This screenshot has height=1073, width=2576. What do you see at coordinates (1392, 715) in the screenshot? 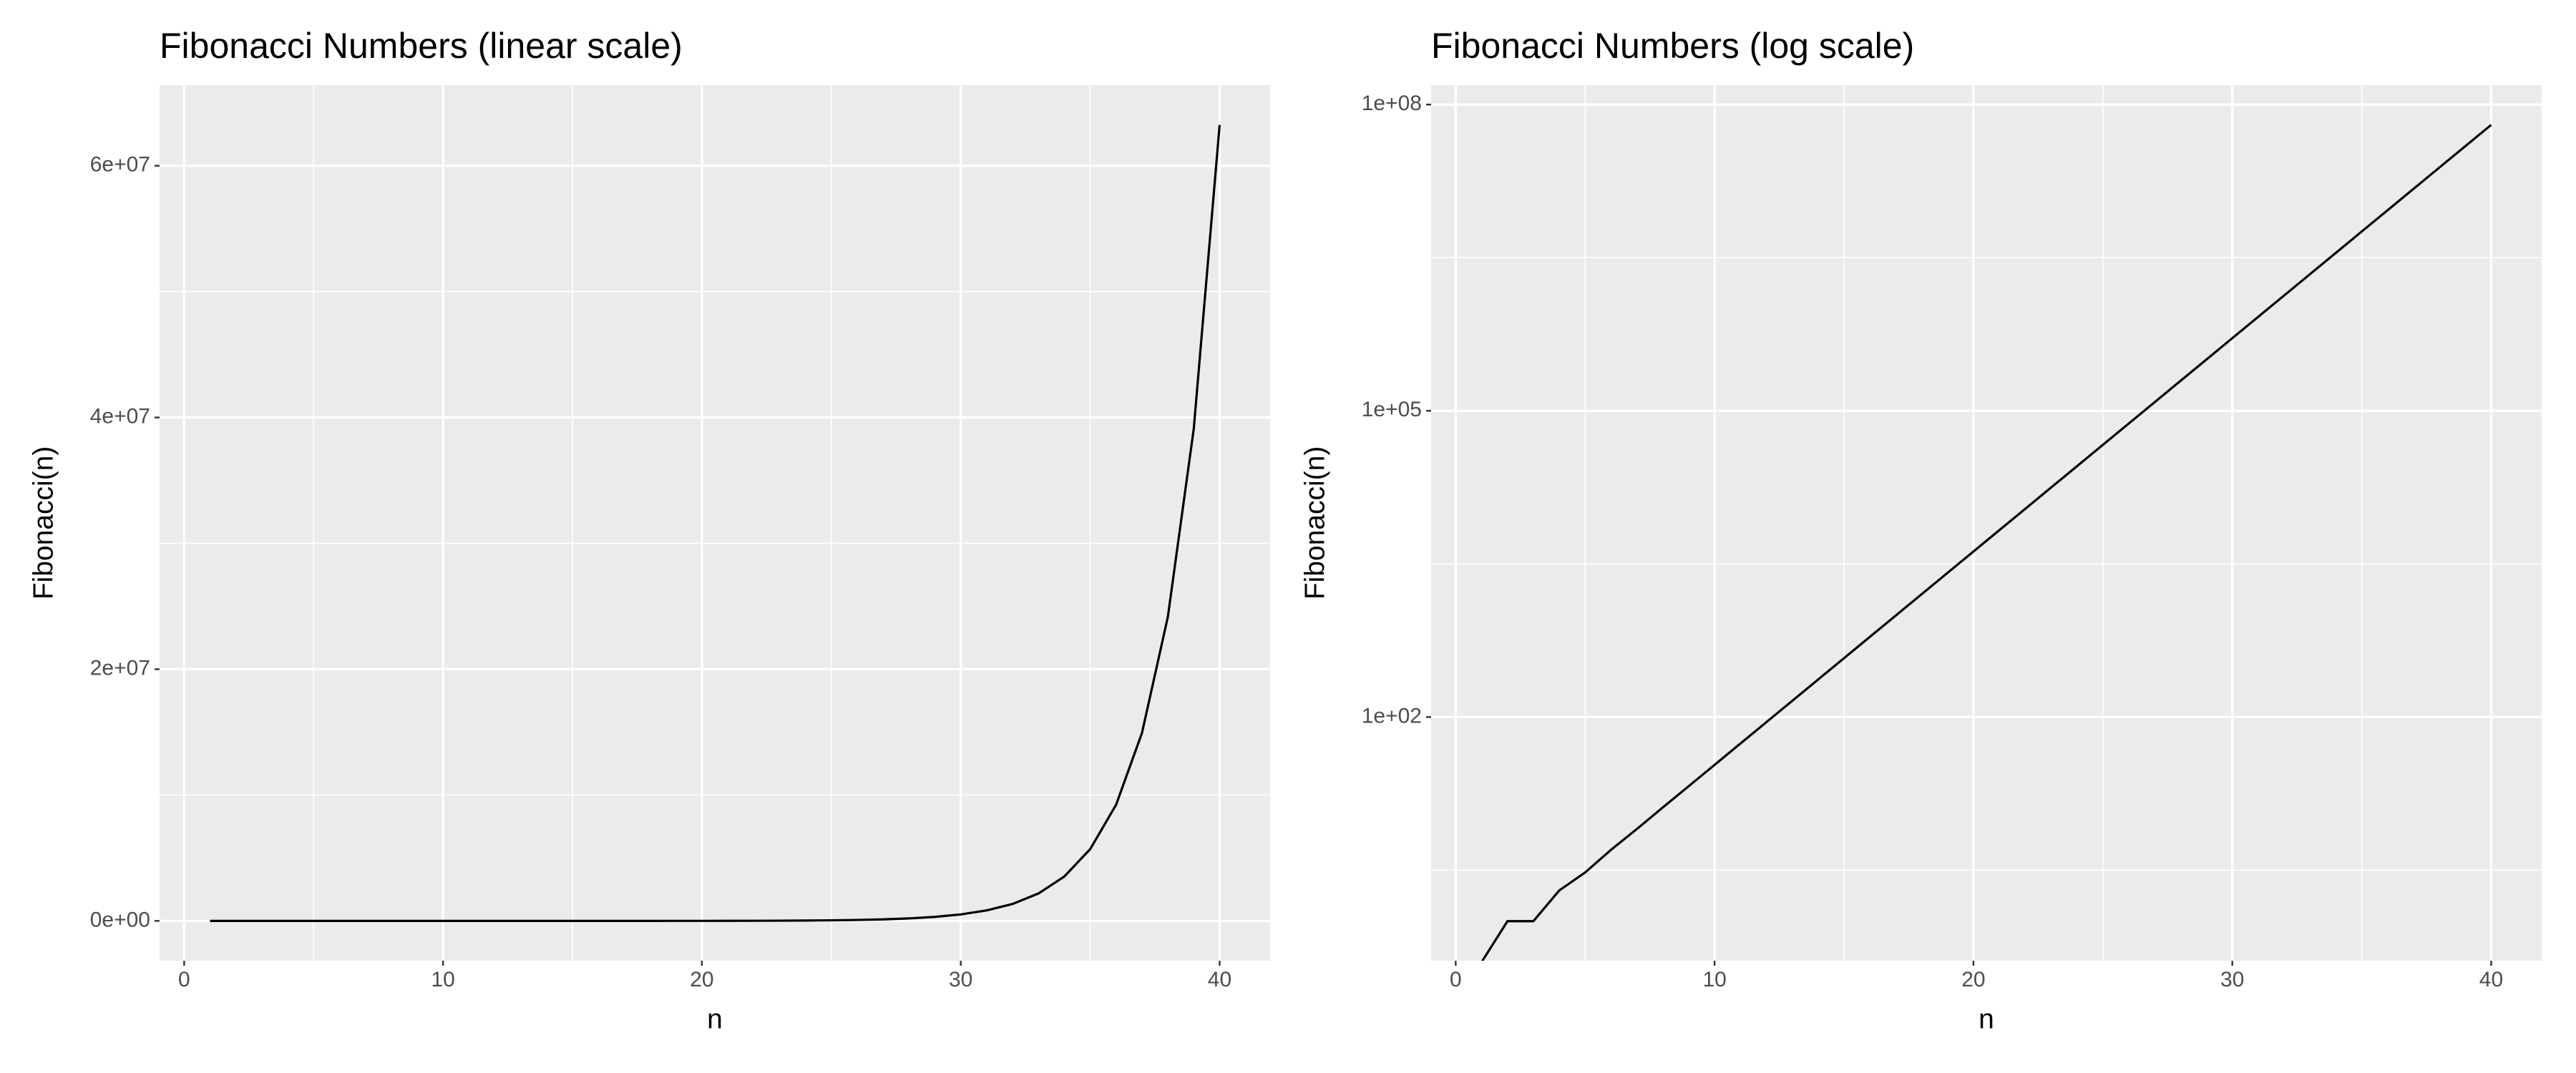
I see `y-tick-label: 1e+02` at bounding box center [1392, 715].